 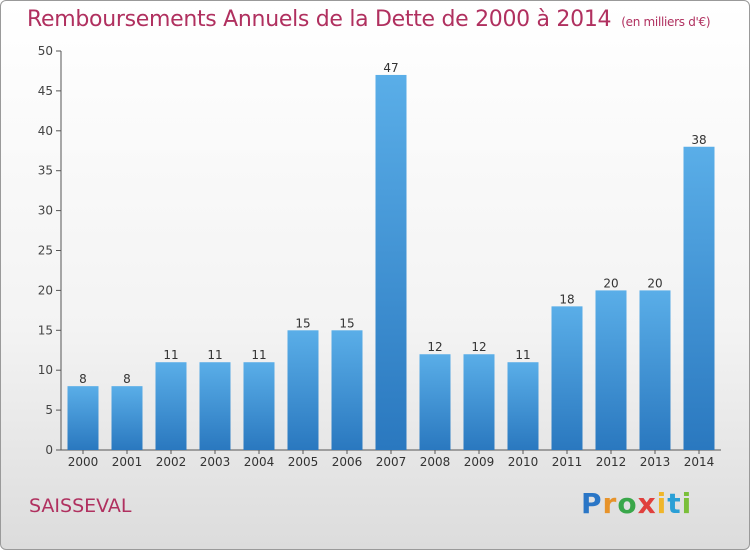 What do you see at coordinates (303, 462) in the screenshot?
I see `x-tick-label-2005: 2005` at bounding box center [303, 462].